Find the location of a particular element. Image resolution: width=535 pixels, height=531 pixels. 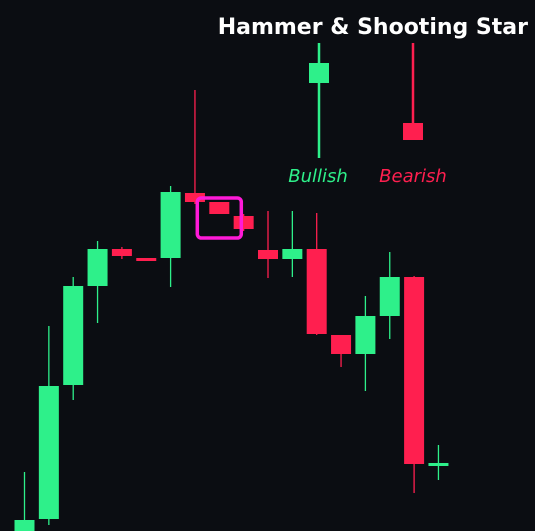

legend-bearish-body is located at coordinates (413, 131).